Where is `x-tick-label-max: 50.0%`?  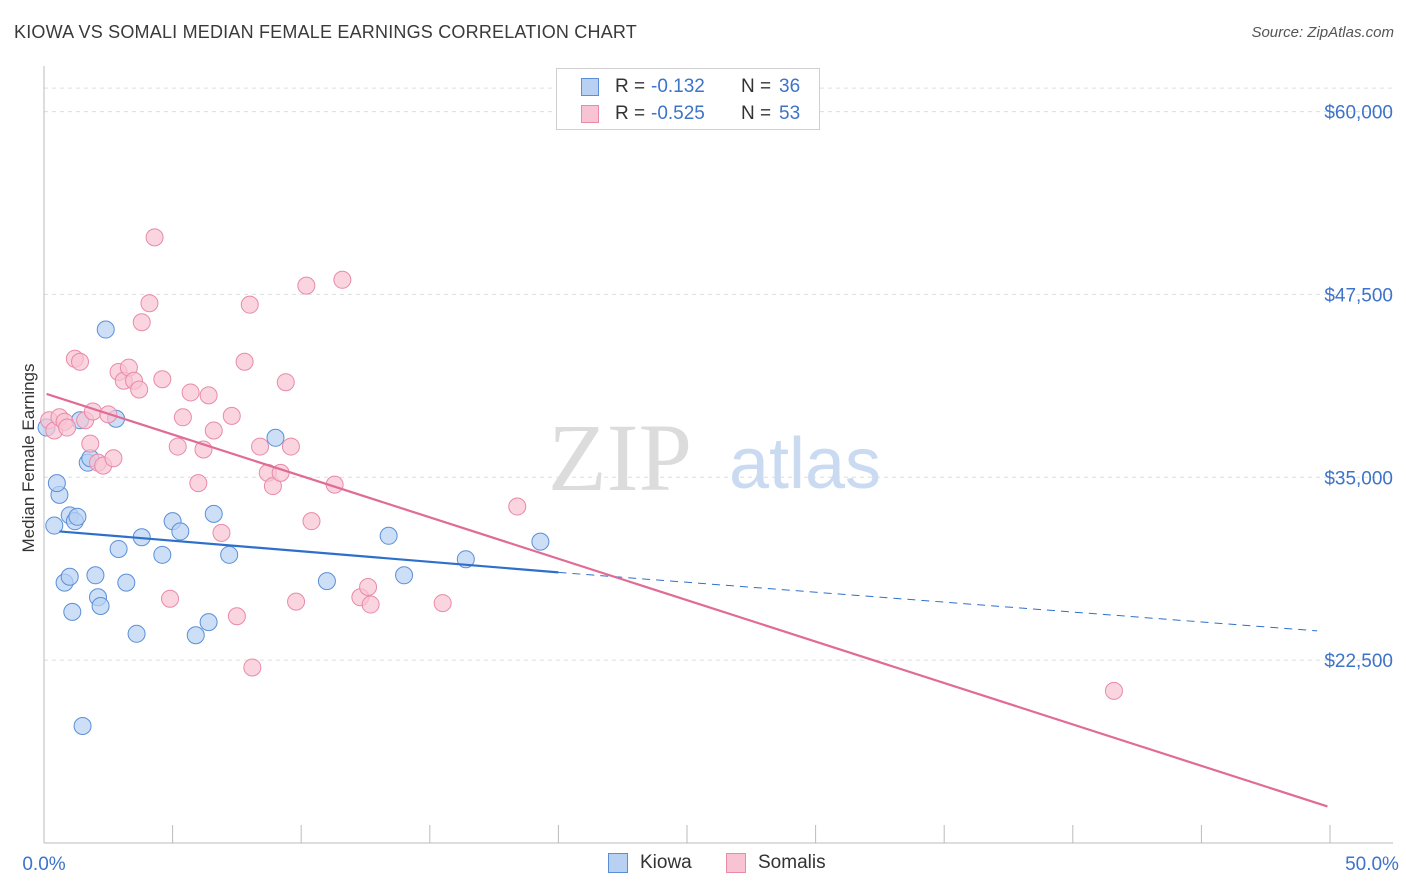 x-tick-label-max: 50.0% is located at coordinates (1372, 864).